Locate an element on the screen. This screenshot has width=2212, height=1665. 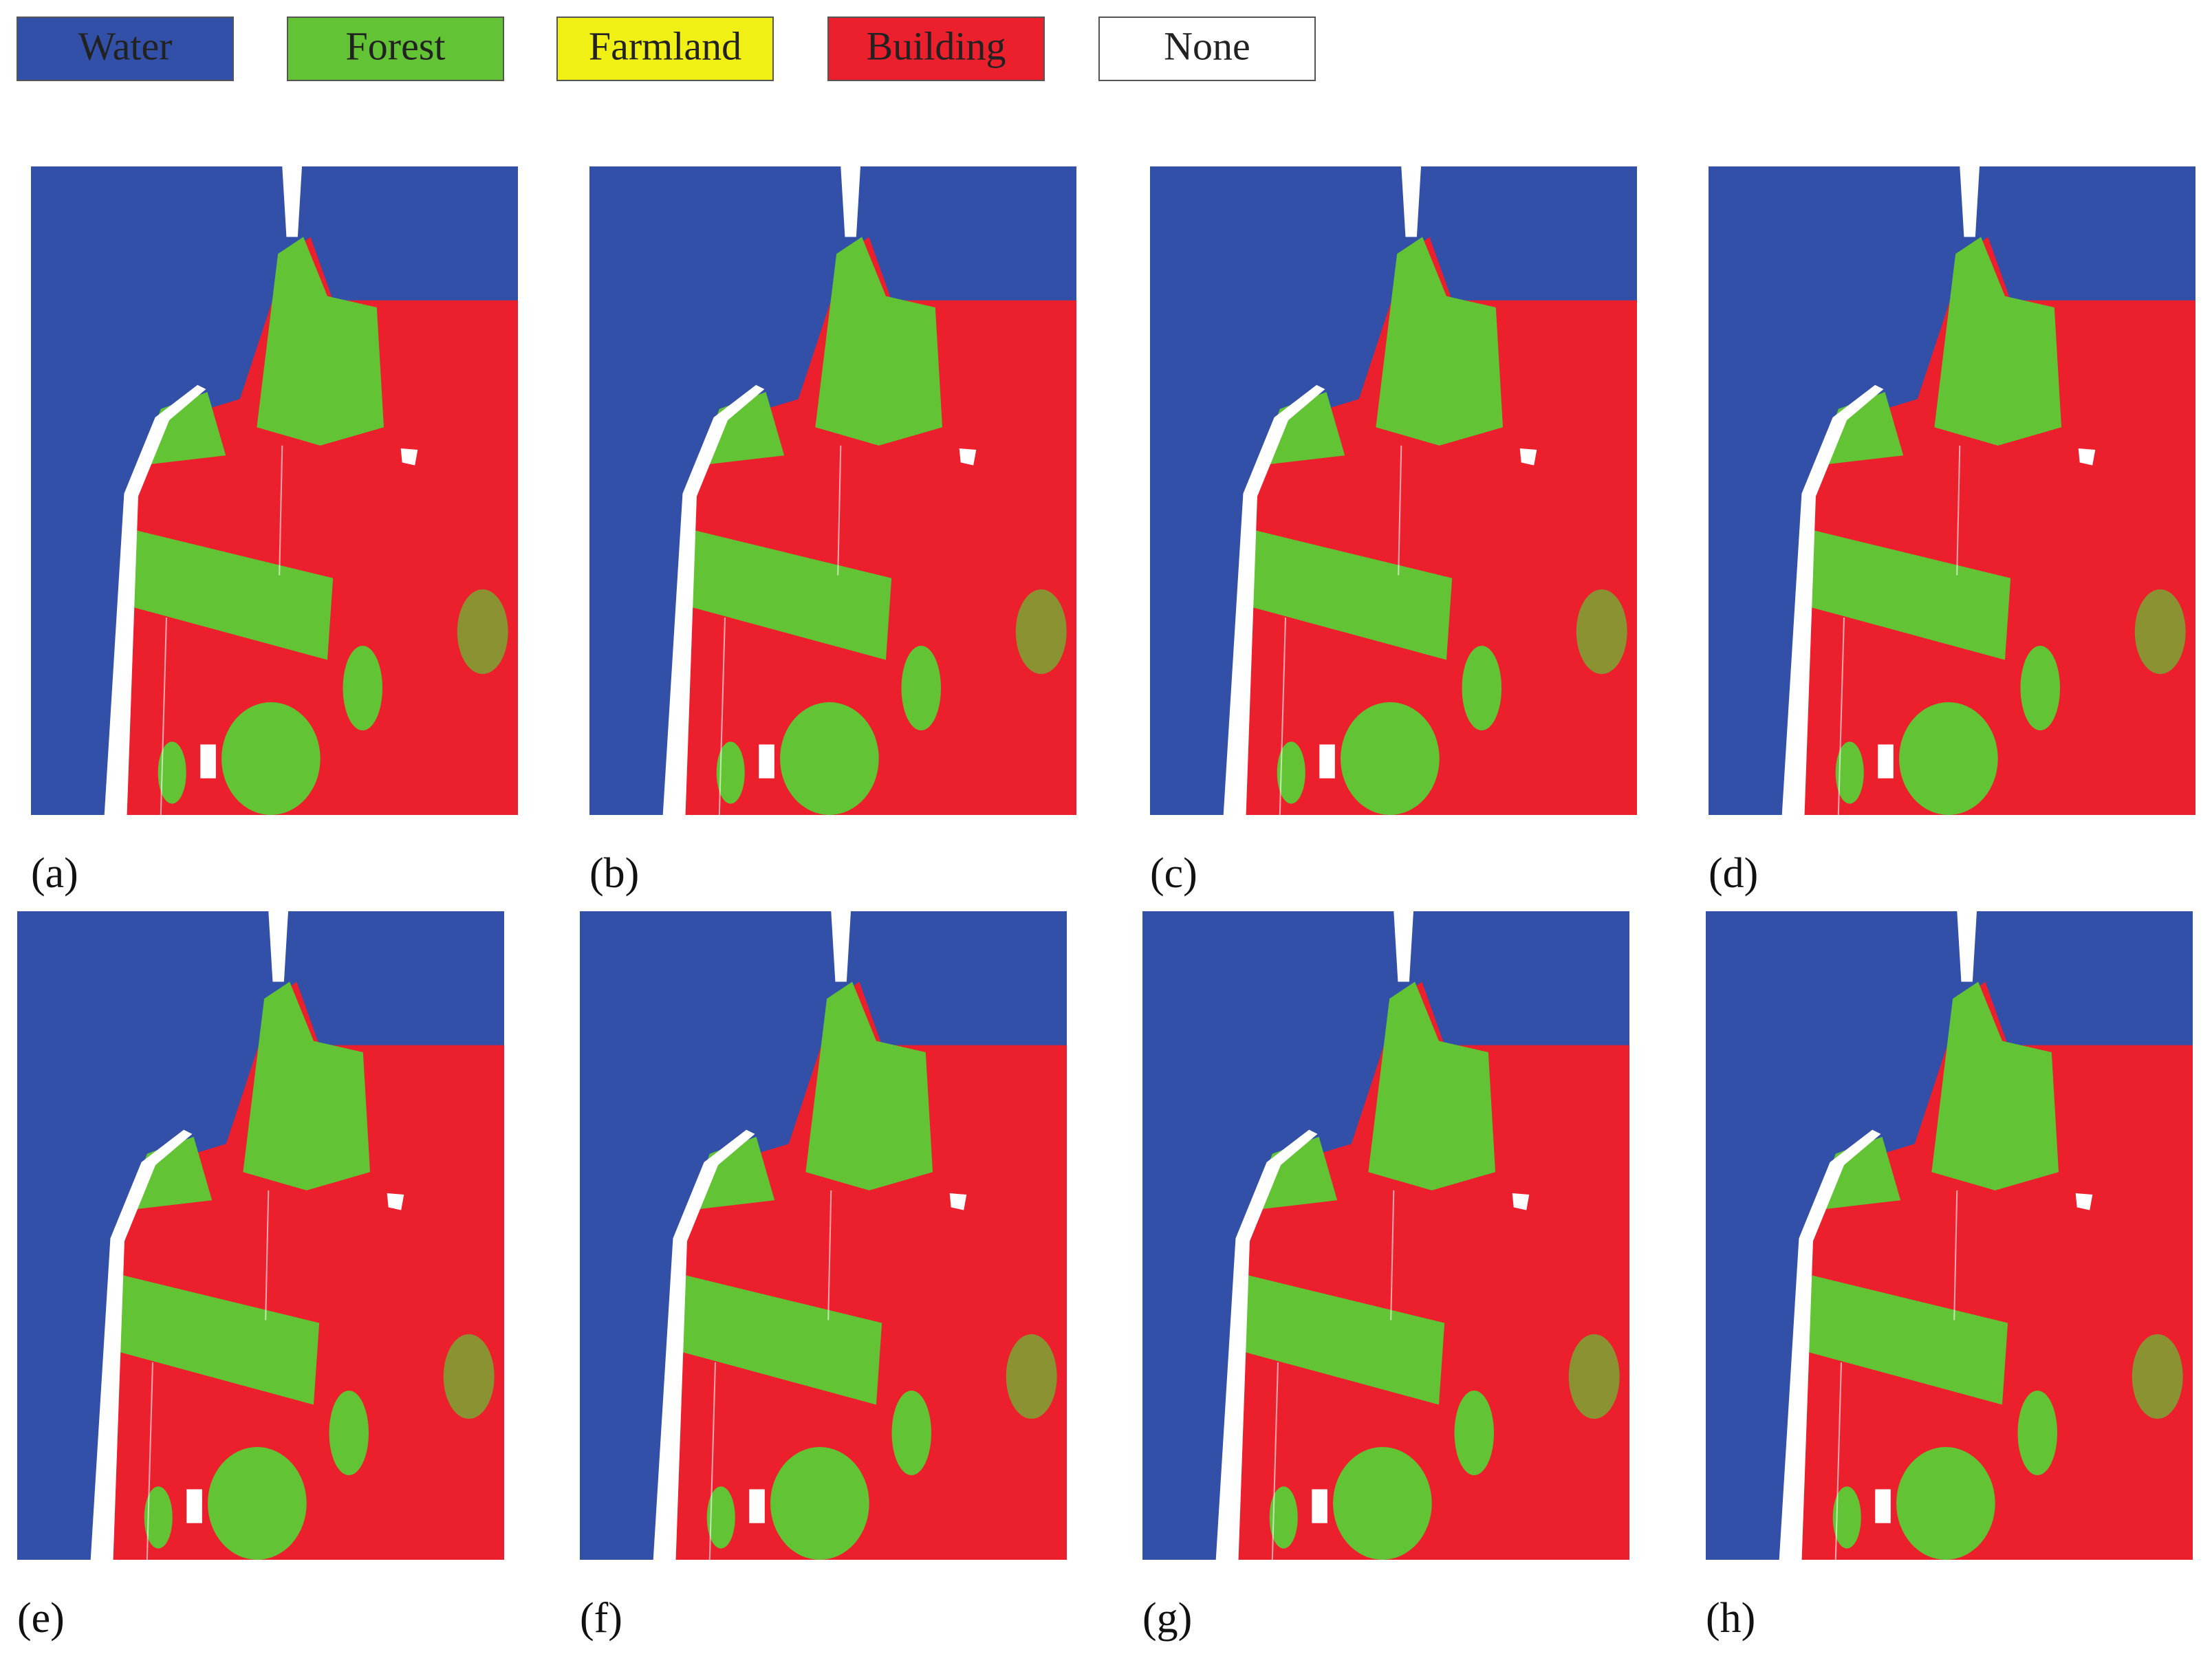
panel-label: (f) is located at coordinates (601, 1618).